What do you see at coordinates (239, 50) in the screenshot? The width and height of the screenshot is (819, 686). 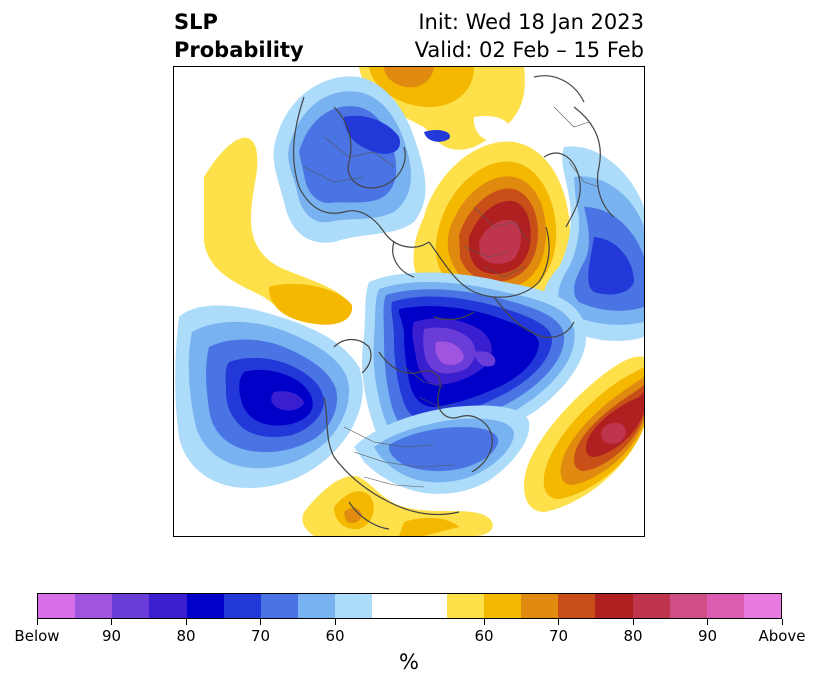 I see `title-product: Probability` at bounding box center [239, 50].